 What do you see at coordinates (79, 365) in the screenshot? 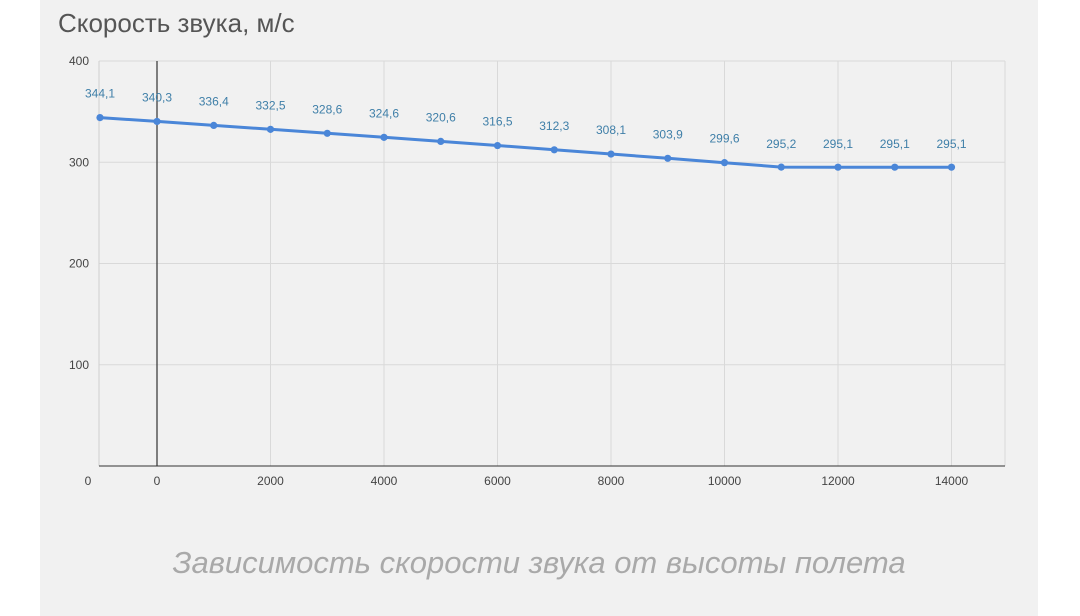
I see `y-tick-label: 100` at bounding box center [79, 365].